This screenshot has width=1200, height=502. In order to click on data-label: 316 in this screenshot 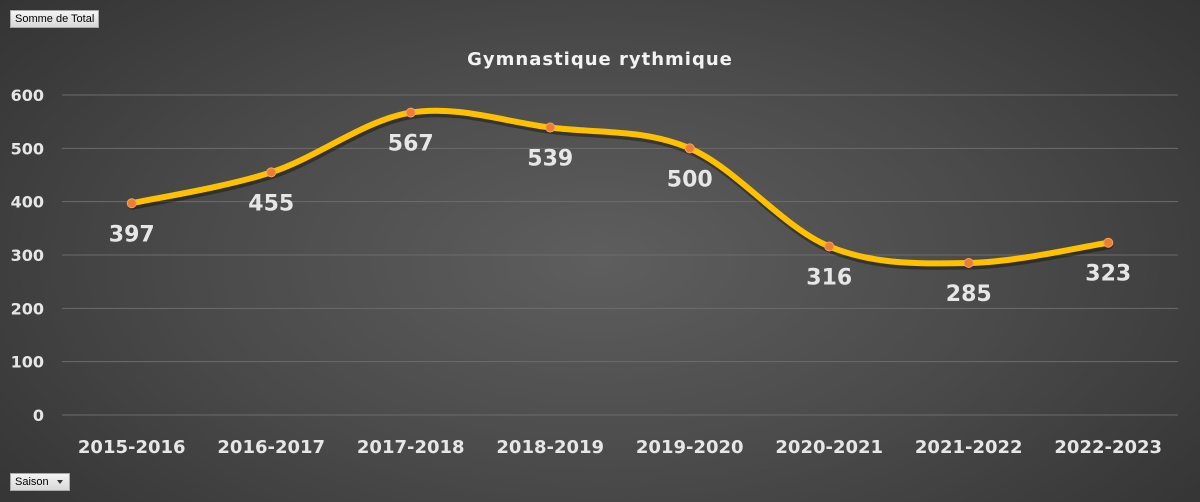, I will do `click(829, 277)`.